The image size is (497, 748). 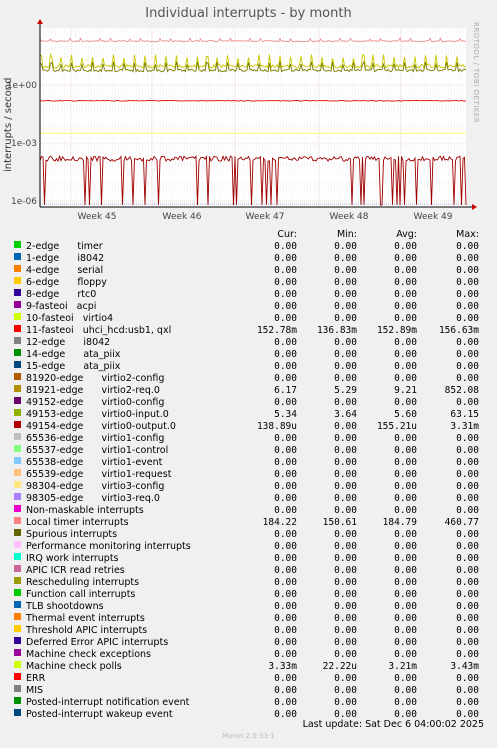 What do you see at coordinates (248, 736) in the screenshot?
I see `munin-version: Munin 2.0.33-1` at bounding box center [248, 736].